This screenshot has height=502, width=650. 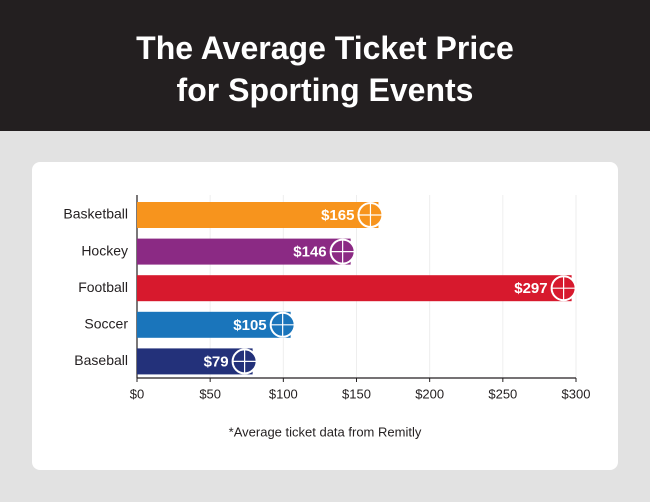 I want to click on x-tick-label: $150, so click(x=356, y=393).